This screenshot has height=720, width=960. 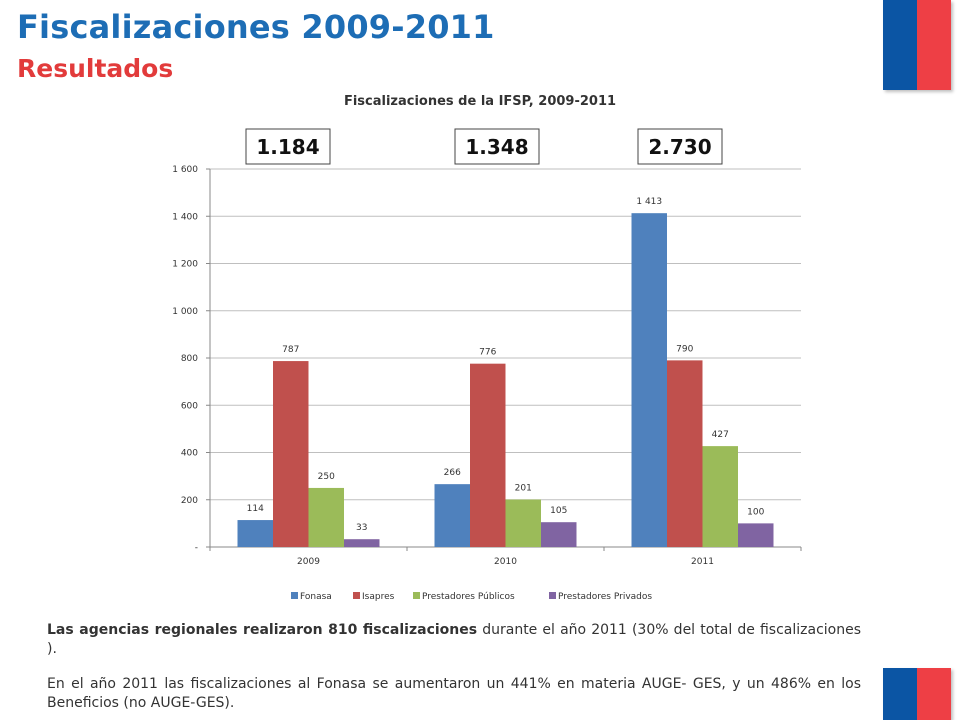 I want to click on y-tick-label: 1 200, so click(x=185, y=265).